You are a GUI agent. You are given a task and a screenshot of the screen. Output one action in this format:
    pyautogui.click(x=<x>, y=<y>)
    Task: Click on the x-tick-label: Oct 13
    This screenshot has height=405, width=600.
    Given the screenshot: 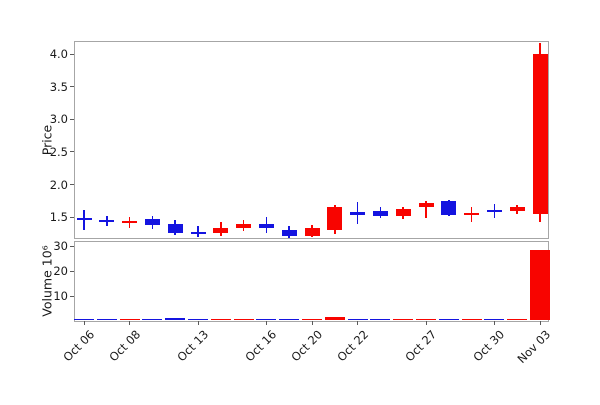 What is the action you would take?
    pyautogui.click(x=193, y=346)
    